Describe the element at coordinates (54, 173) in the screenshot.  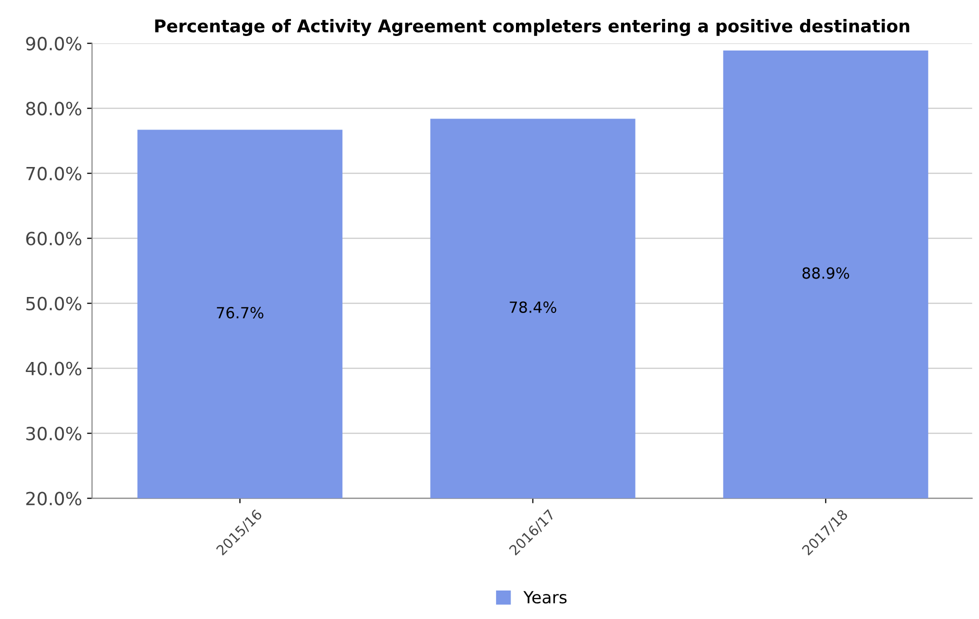
I see `y-tick-label: 70.0%` at that location.